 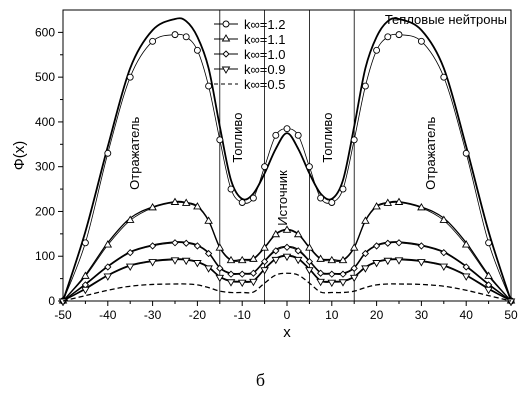 I want to click on legend-label: k∞=0.9, so click(x=264, y=69).